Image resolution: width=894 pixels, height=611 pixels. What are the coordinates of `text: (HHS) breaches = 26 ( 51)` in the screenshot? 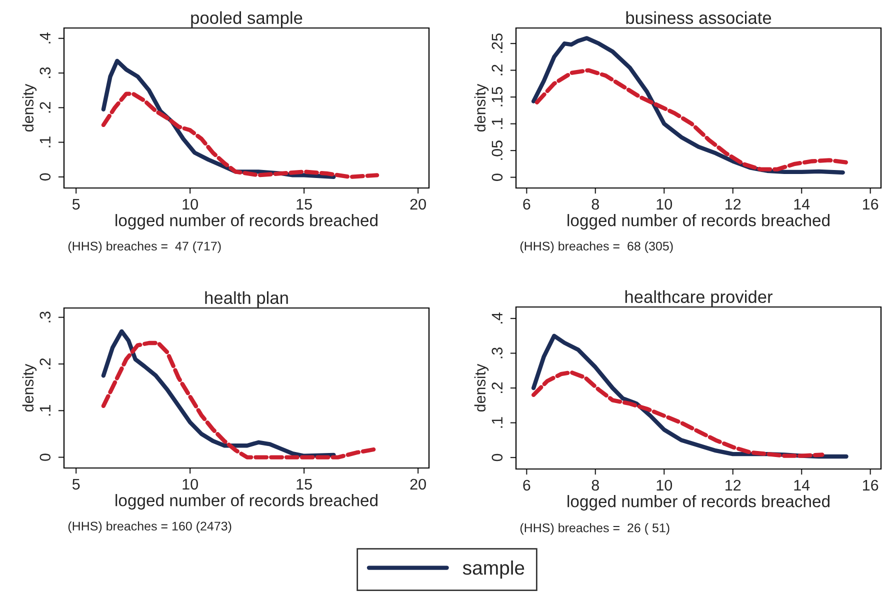 It's located at (595, 529).